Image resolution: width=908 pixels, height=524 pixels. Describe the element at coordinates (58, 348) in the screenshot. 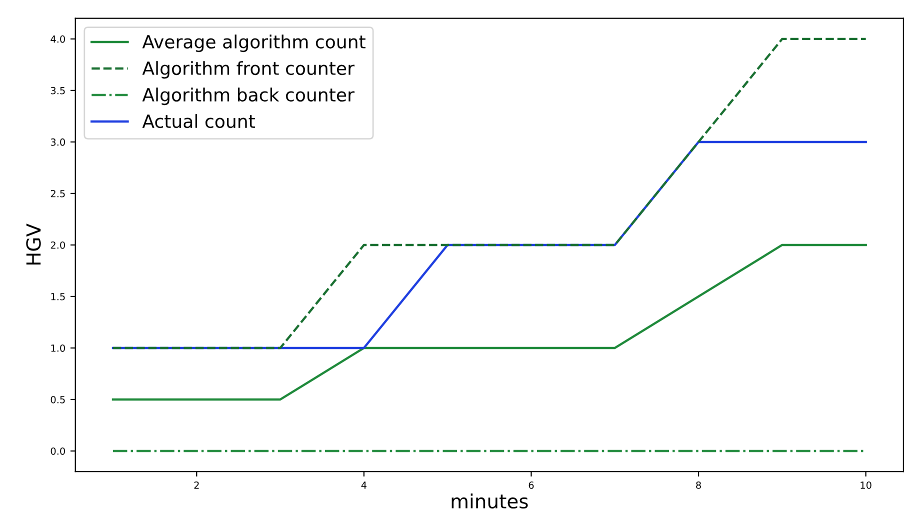

I see `y-tick-label: 1.0` at that location.